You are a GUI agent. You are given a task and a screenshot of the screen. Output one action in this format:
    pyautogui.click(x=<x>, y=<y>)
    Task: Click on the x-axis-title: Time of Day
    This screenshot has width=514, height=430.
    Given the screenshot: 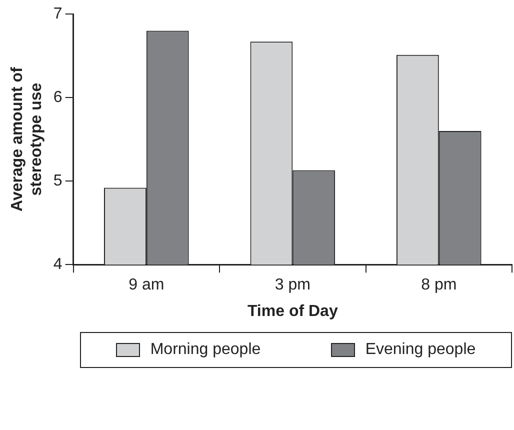 What is the action you would take?
    pyautogui.click(x=292, y=311)
    